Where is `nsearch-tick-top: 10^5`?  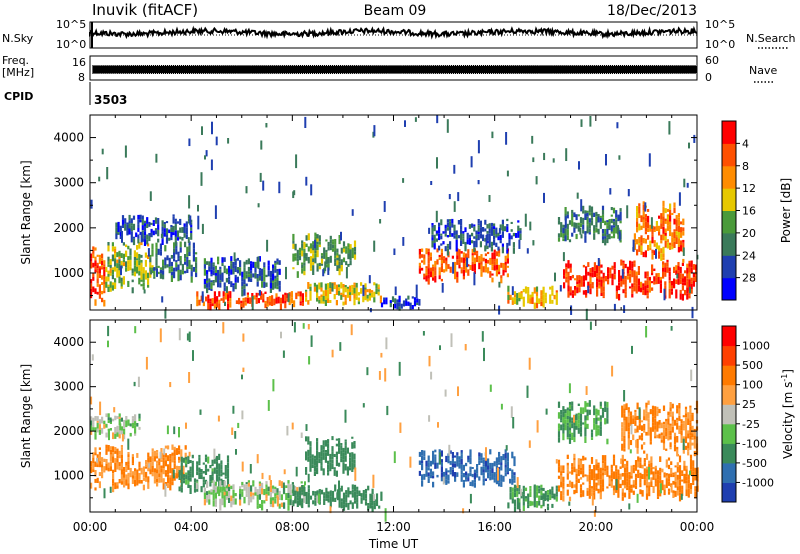
nsearch-tick-top: 10^5 is located at coordinates (720, 24).